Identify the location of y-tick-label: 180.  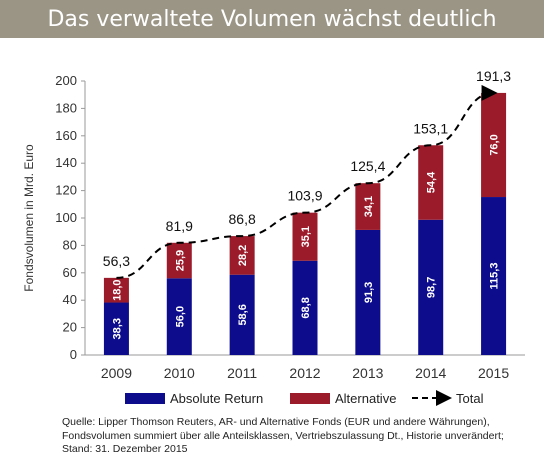
(66, 107).